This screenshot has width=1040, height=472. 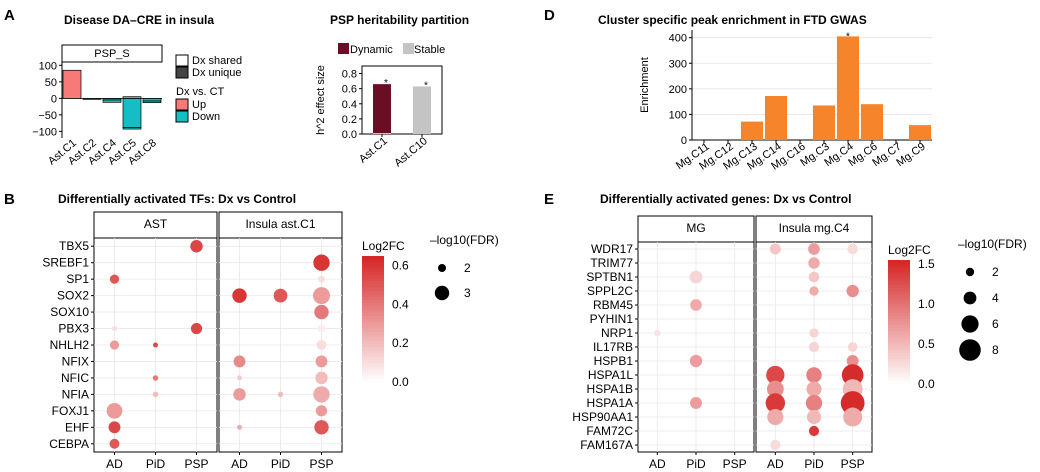 I want to click on e-row-label: WDR17, so click(x=612, y=249).